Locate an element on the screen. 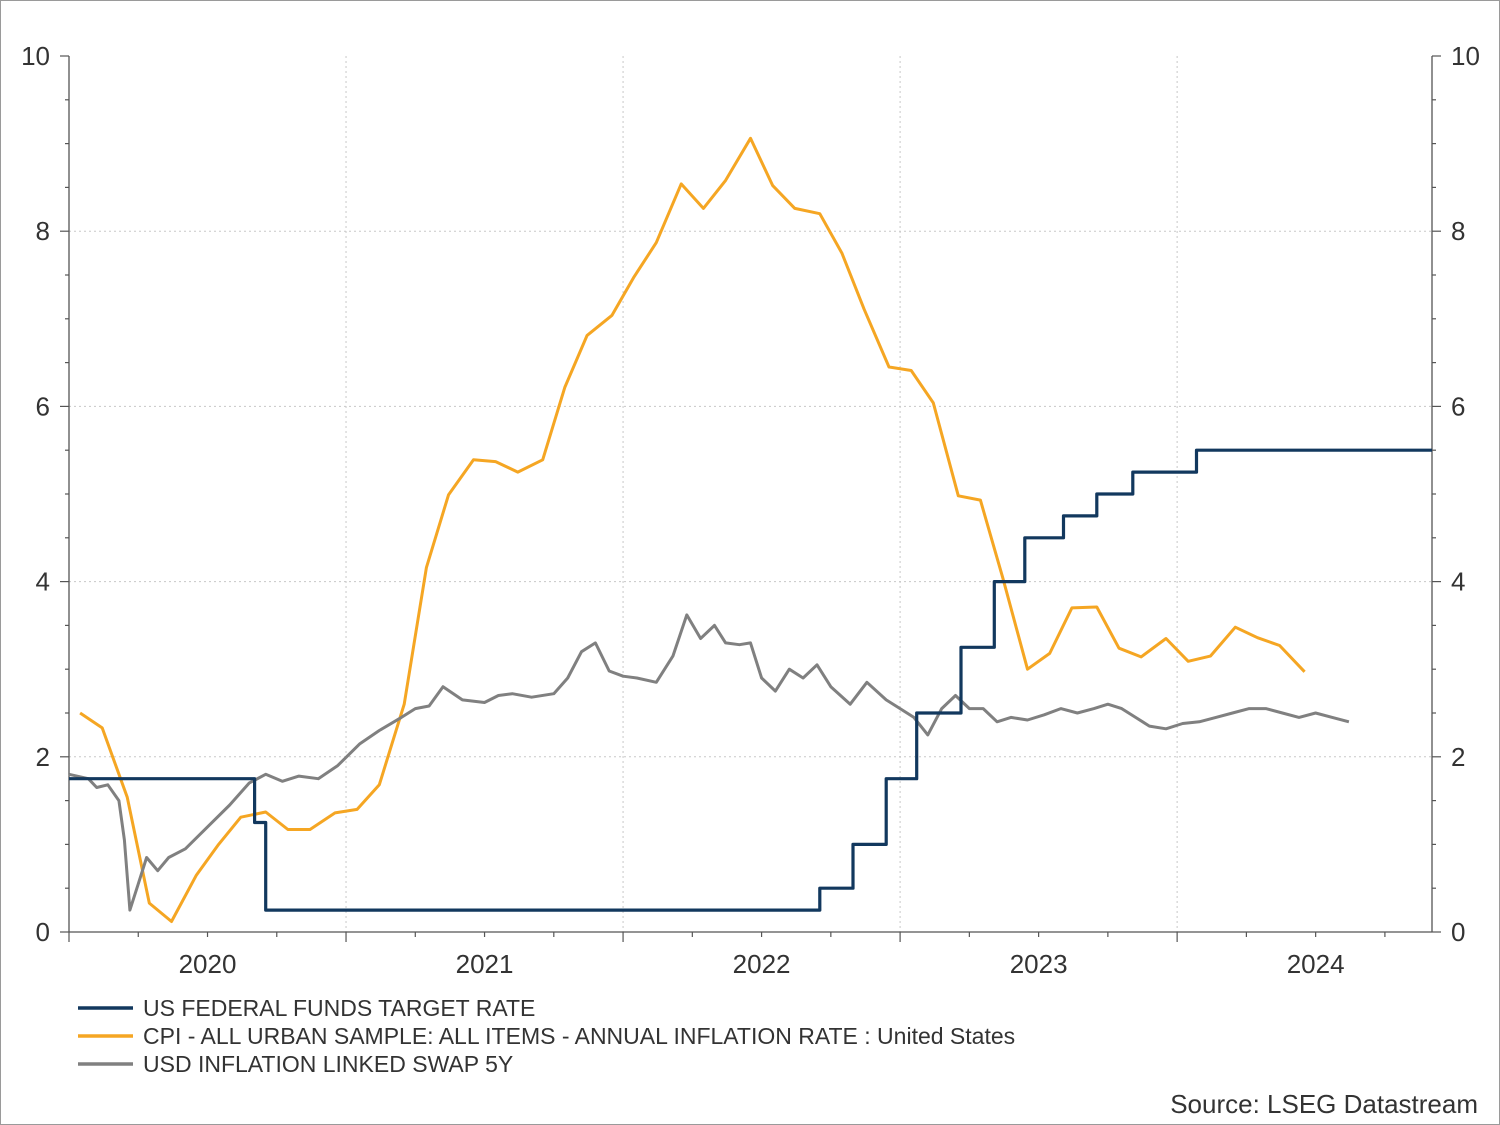  x-tick-label: 2022 is located at coordinates (762, 964).